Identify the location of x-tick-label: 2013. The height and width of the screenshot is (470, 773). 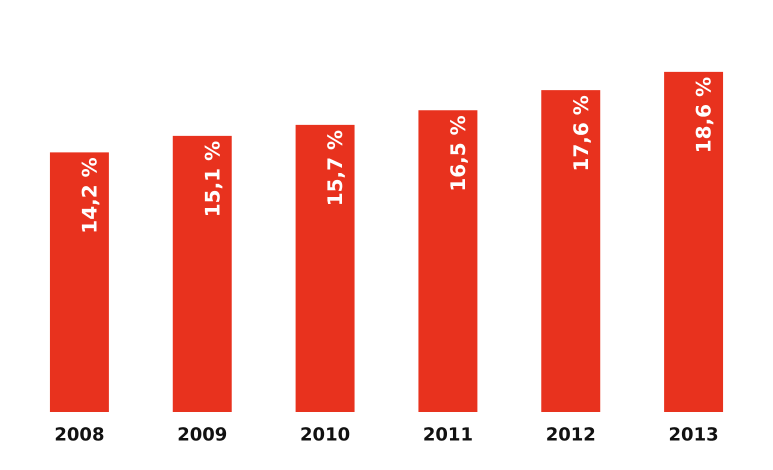
(693, 435).